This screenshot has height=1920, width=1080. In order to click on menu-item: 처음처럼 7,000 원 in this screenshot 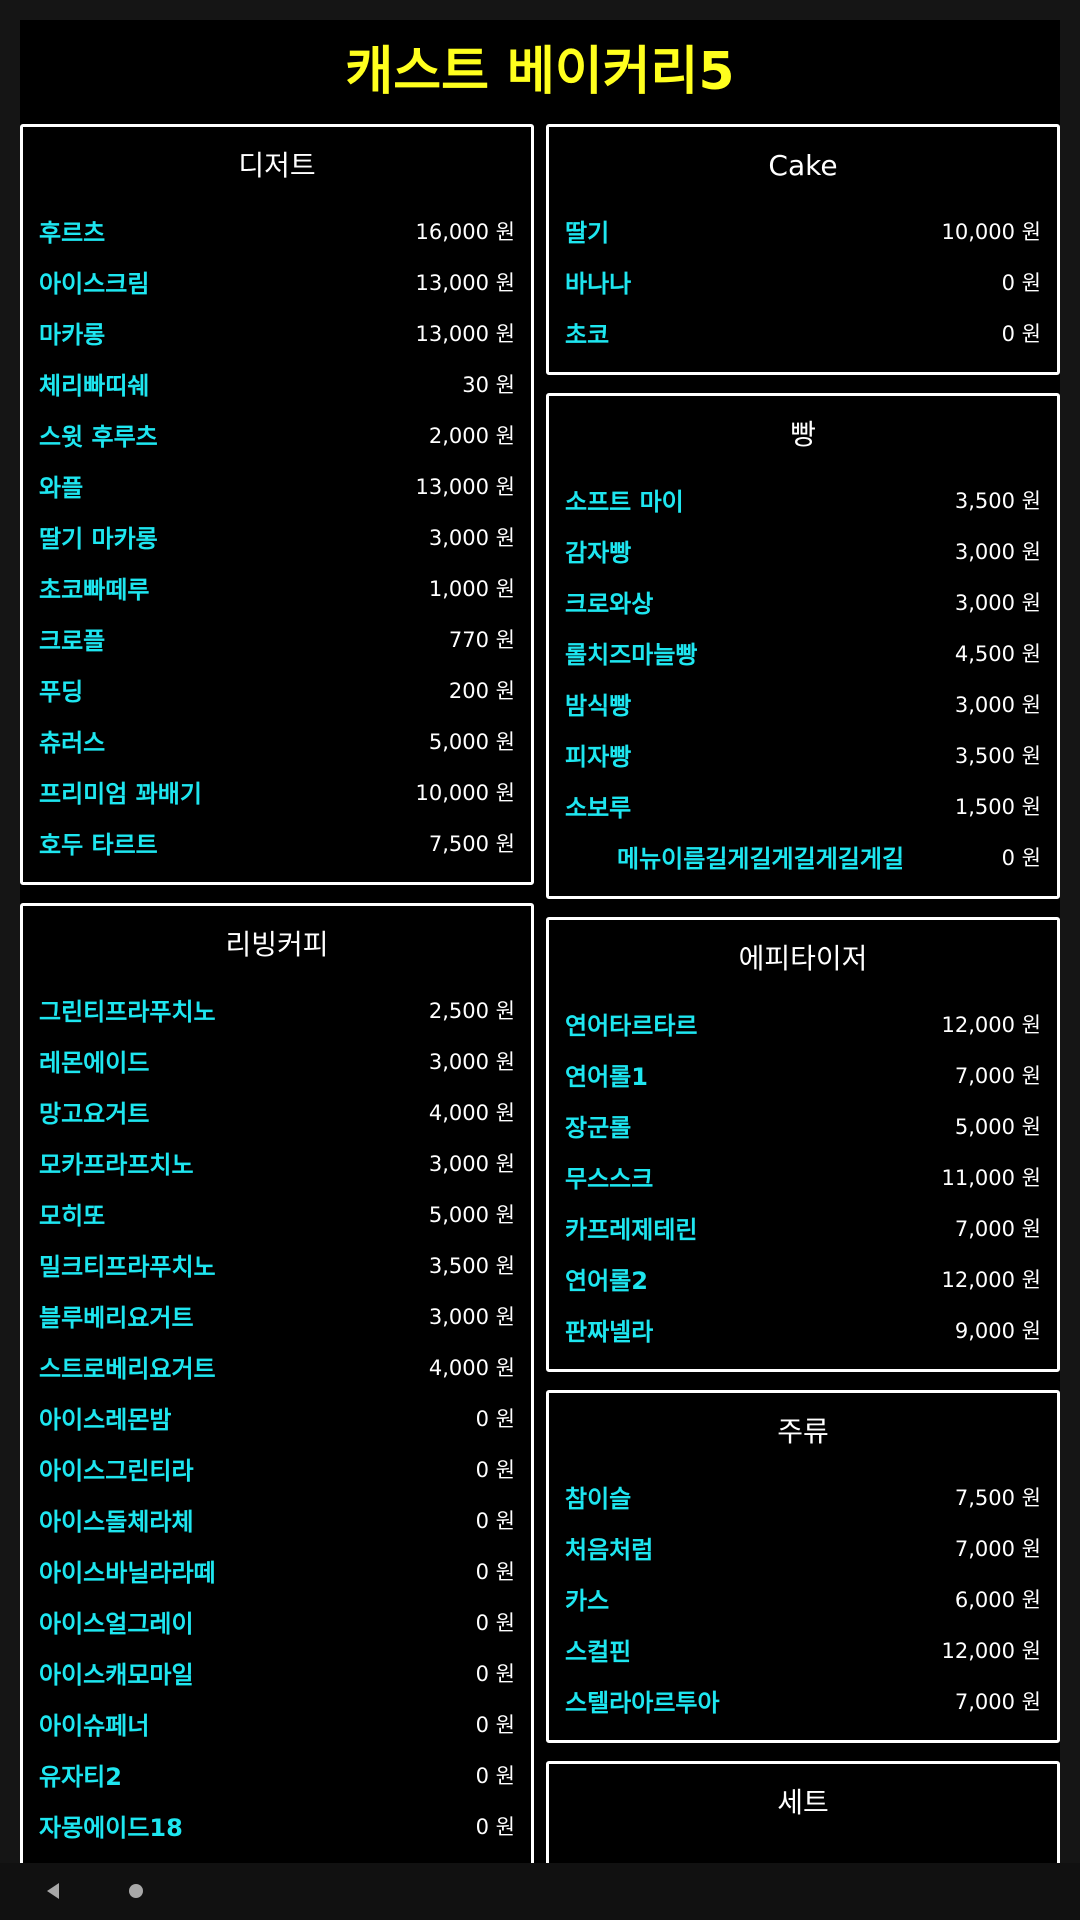, I will do `click(803, 1547)`.